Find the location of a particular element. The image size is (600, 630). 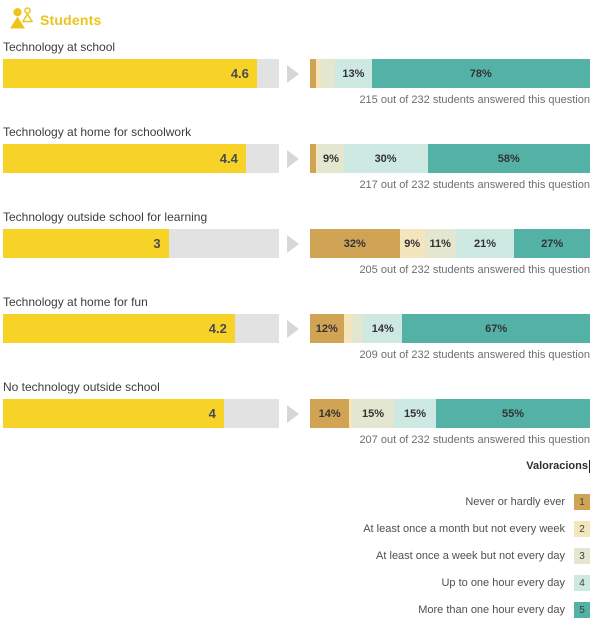

legend-title: Valoracions is located at coordinates (557, 466).